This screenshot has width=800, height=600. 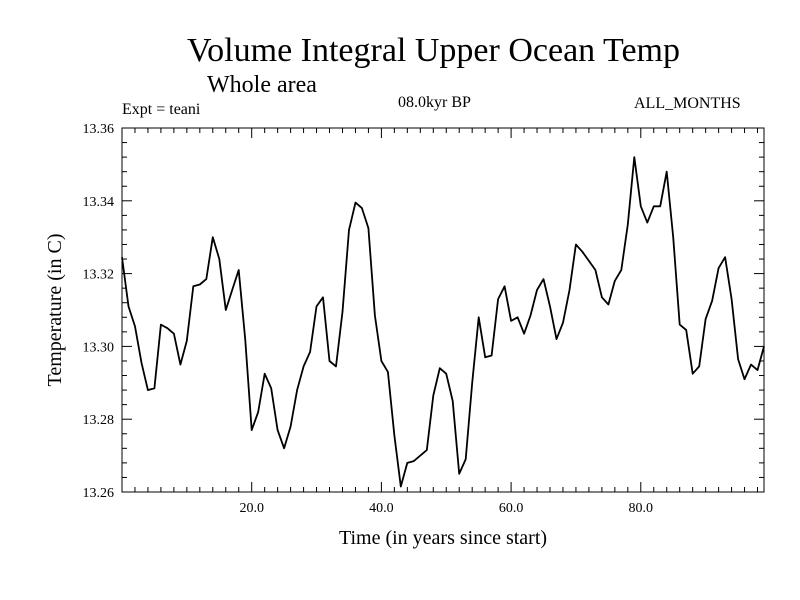 What do you see at coordinates (99, 347) in the screenshot?
I see `y-tick-label: 13.30` at bounding box center [99, 347].